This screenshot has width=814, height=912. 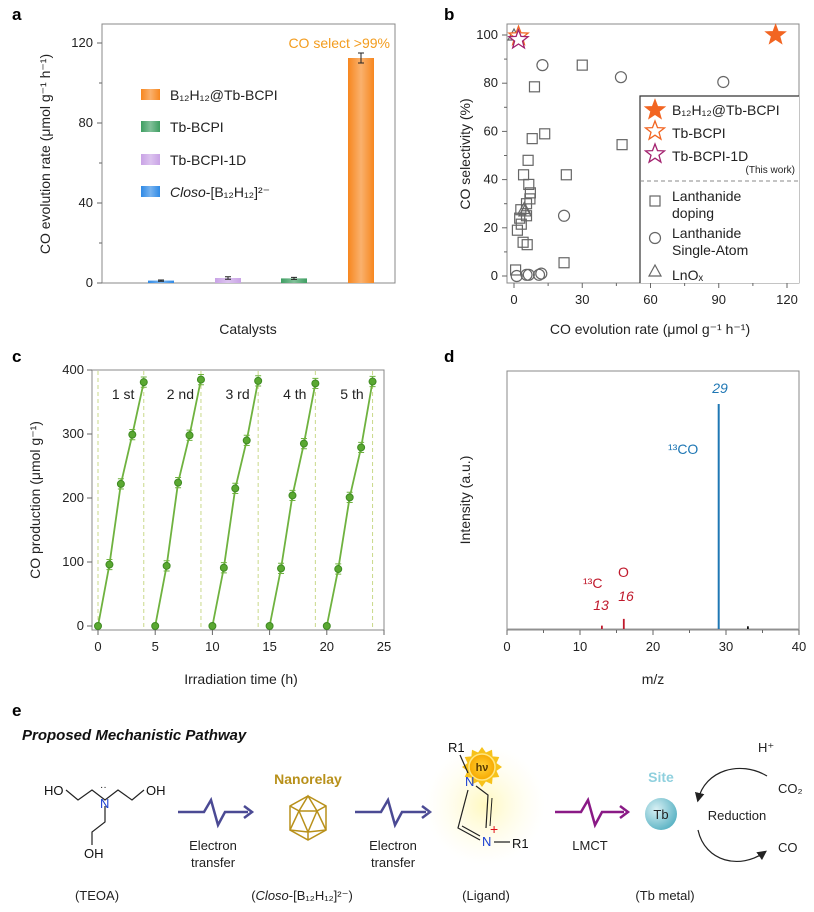 I want to click on co2-label: CO₂, so click(x=790, y=788).